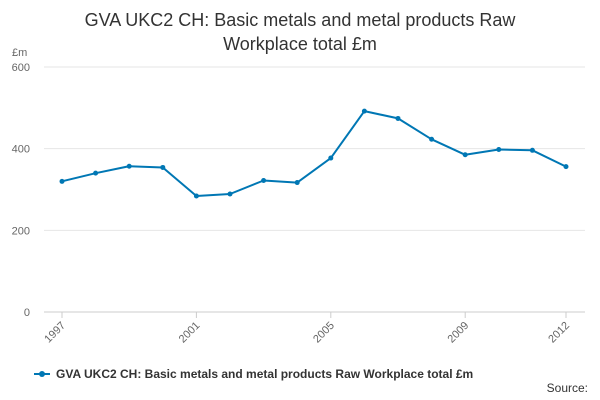 Image resolution: width=600 pixels, height=400 pixels. I want to click on y-tick-label: 200, so click(21, 231).